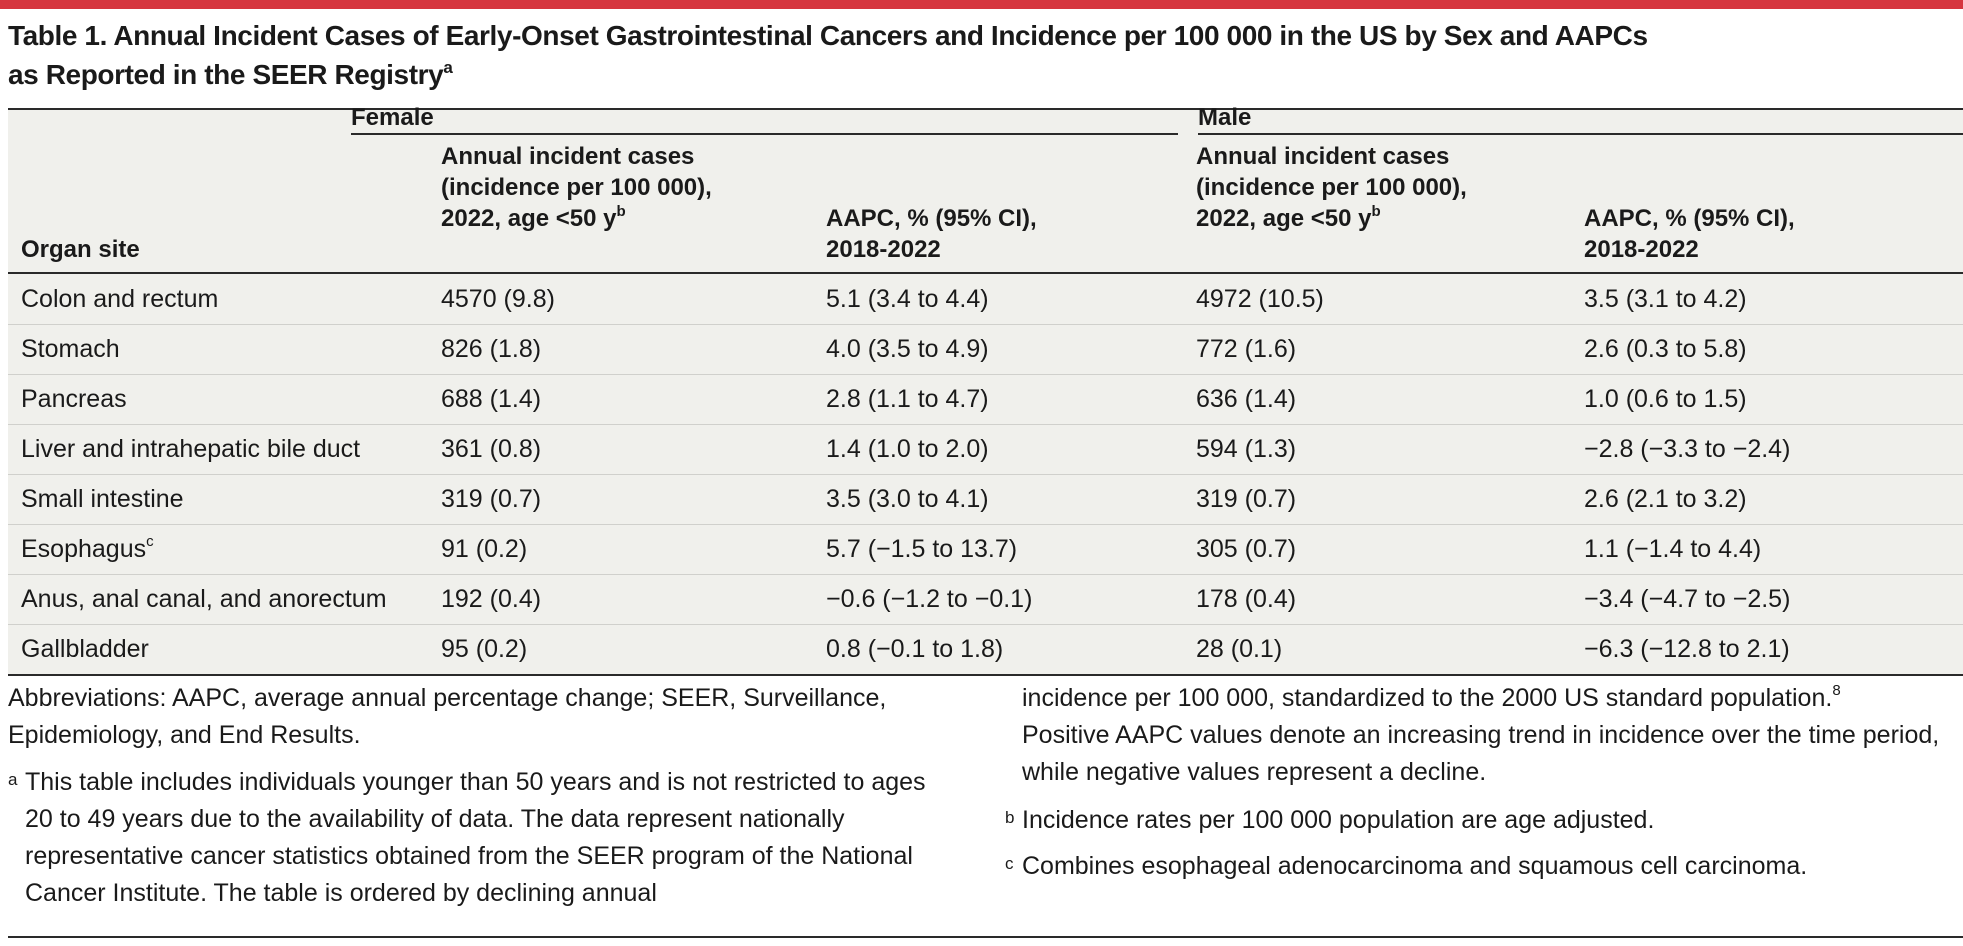  Describe the element at coordinates (1836, 690) in the screenshot. I see `reference-marker: 8` at that location.